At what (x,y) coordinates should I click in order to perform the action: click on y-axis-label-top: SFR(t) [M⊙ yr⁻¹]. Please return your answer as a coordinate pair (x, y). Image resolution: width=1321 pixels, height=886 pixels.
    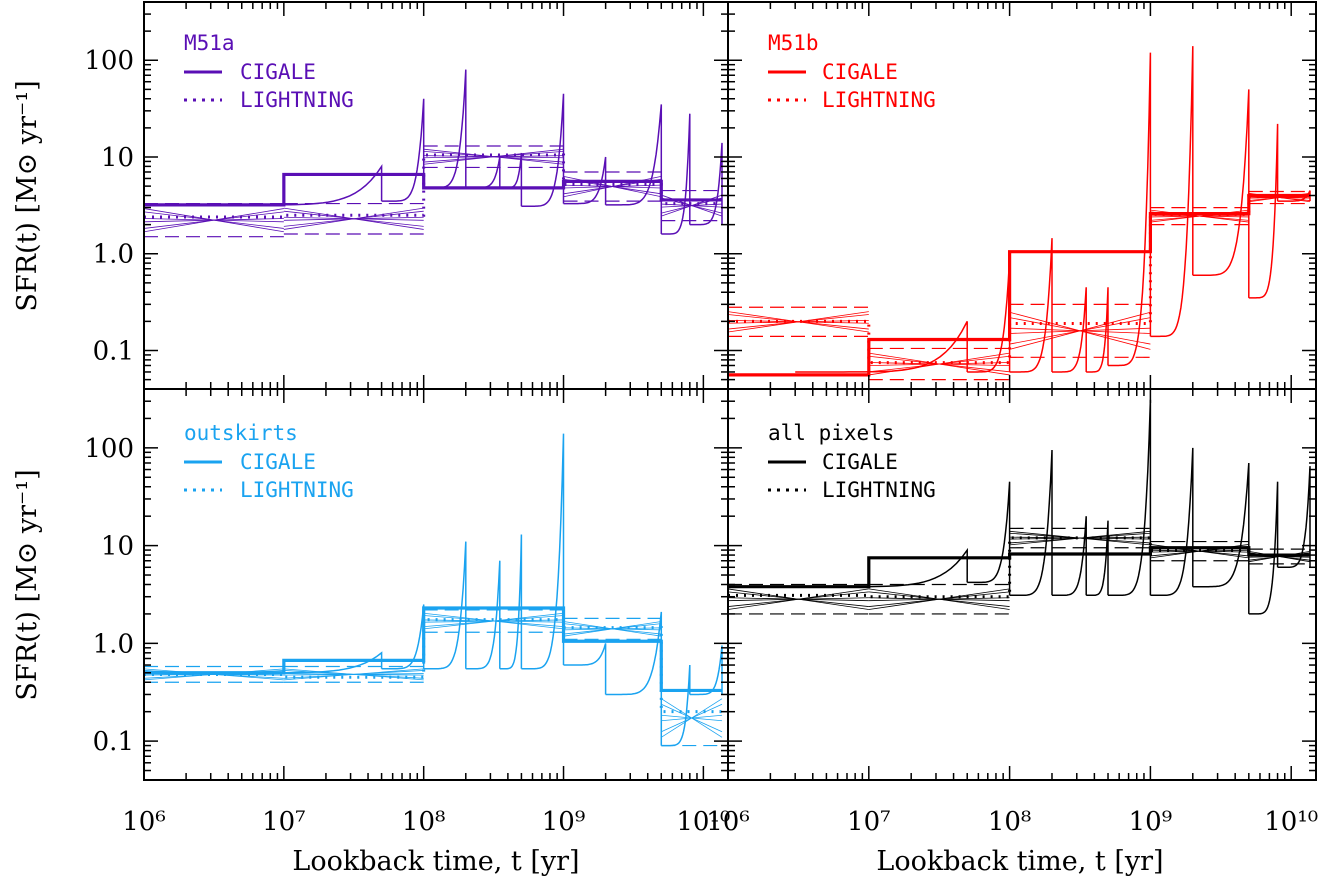
    Looking at the image, I should click on (27, 195).